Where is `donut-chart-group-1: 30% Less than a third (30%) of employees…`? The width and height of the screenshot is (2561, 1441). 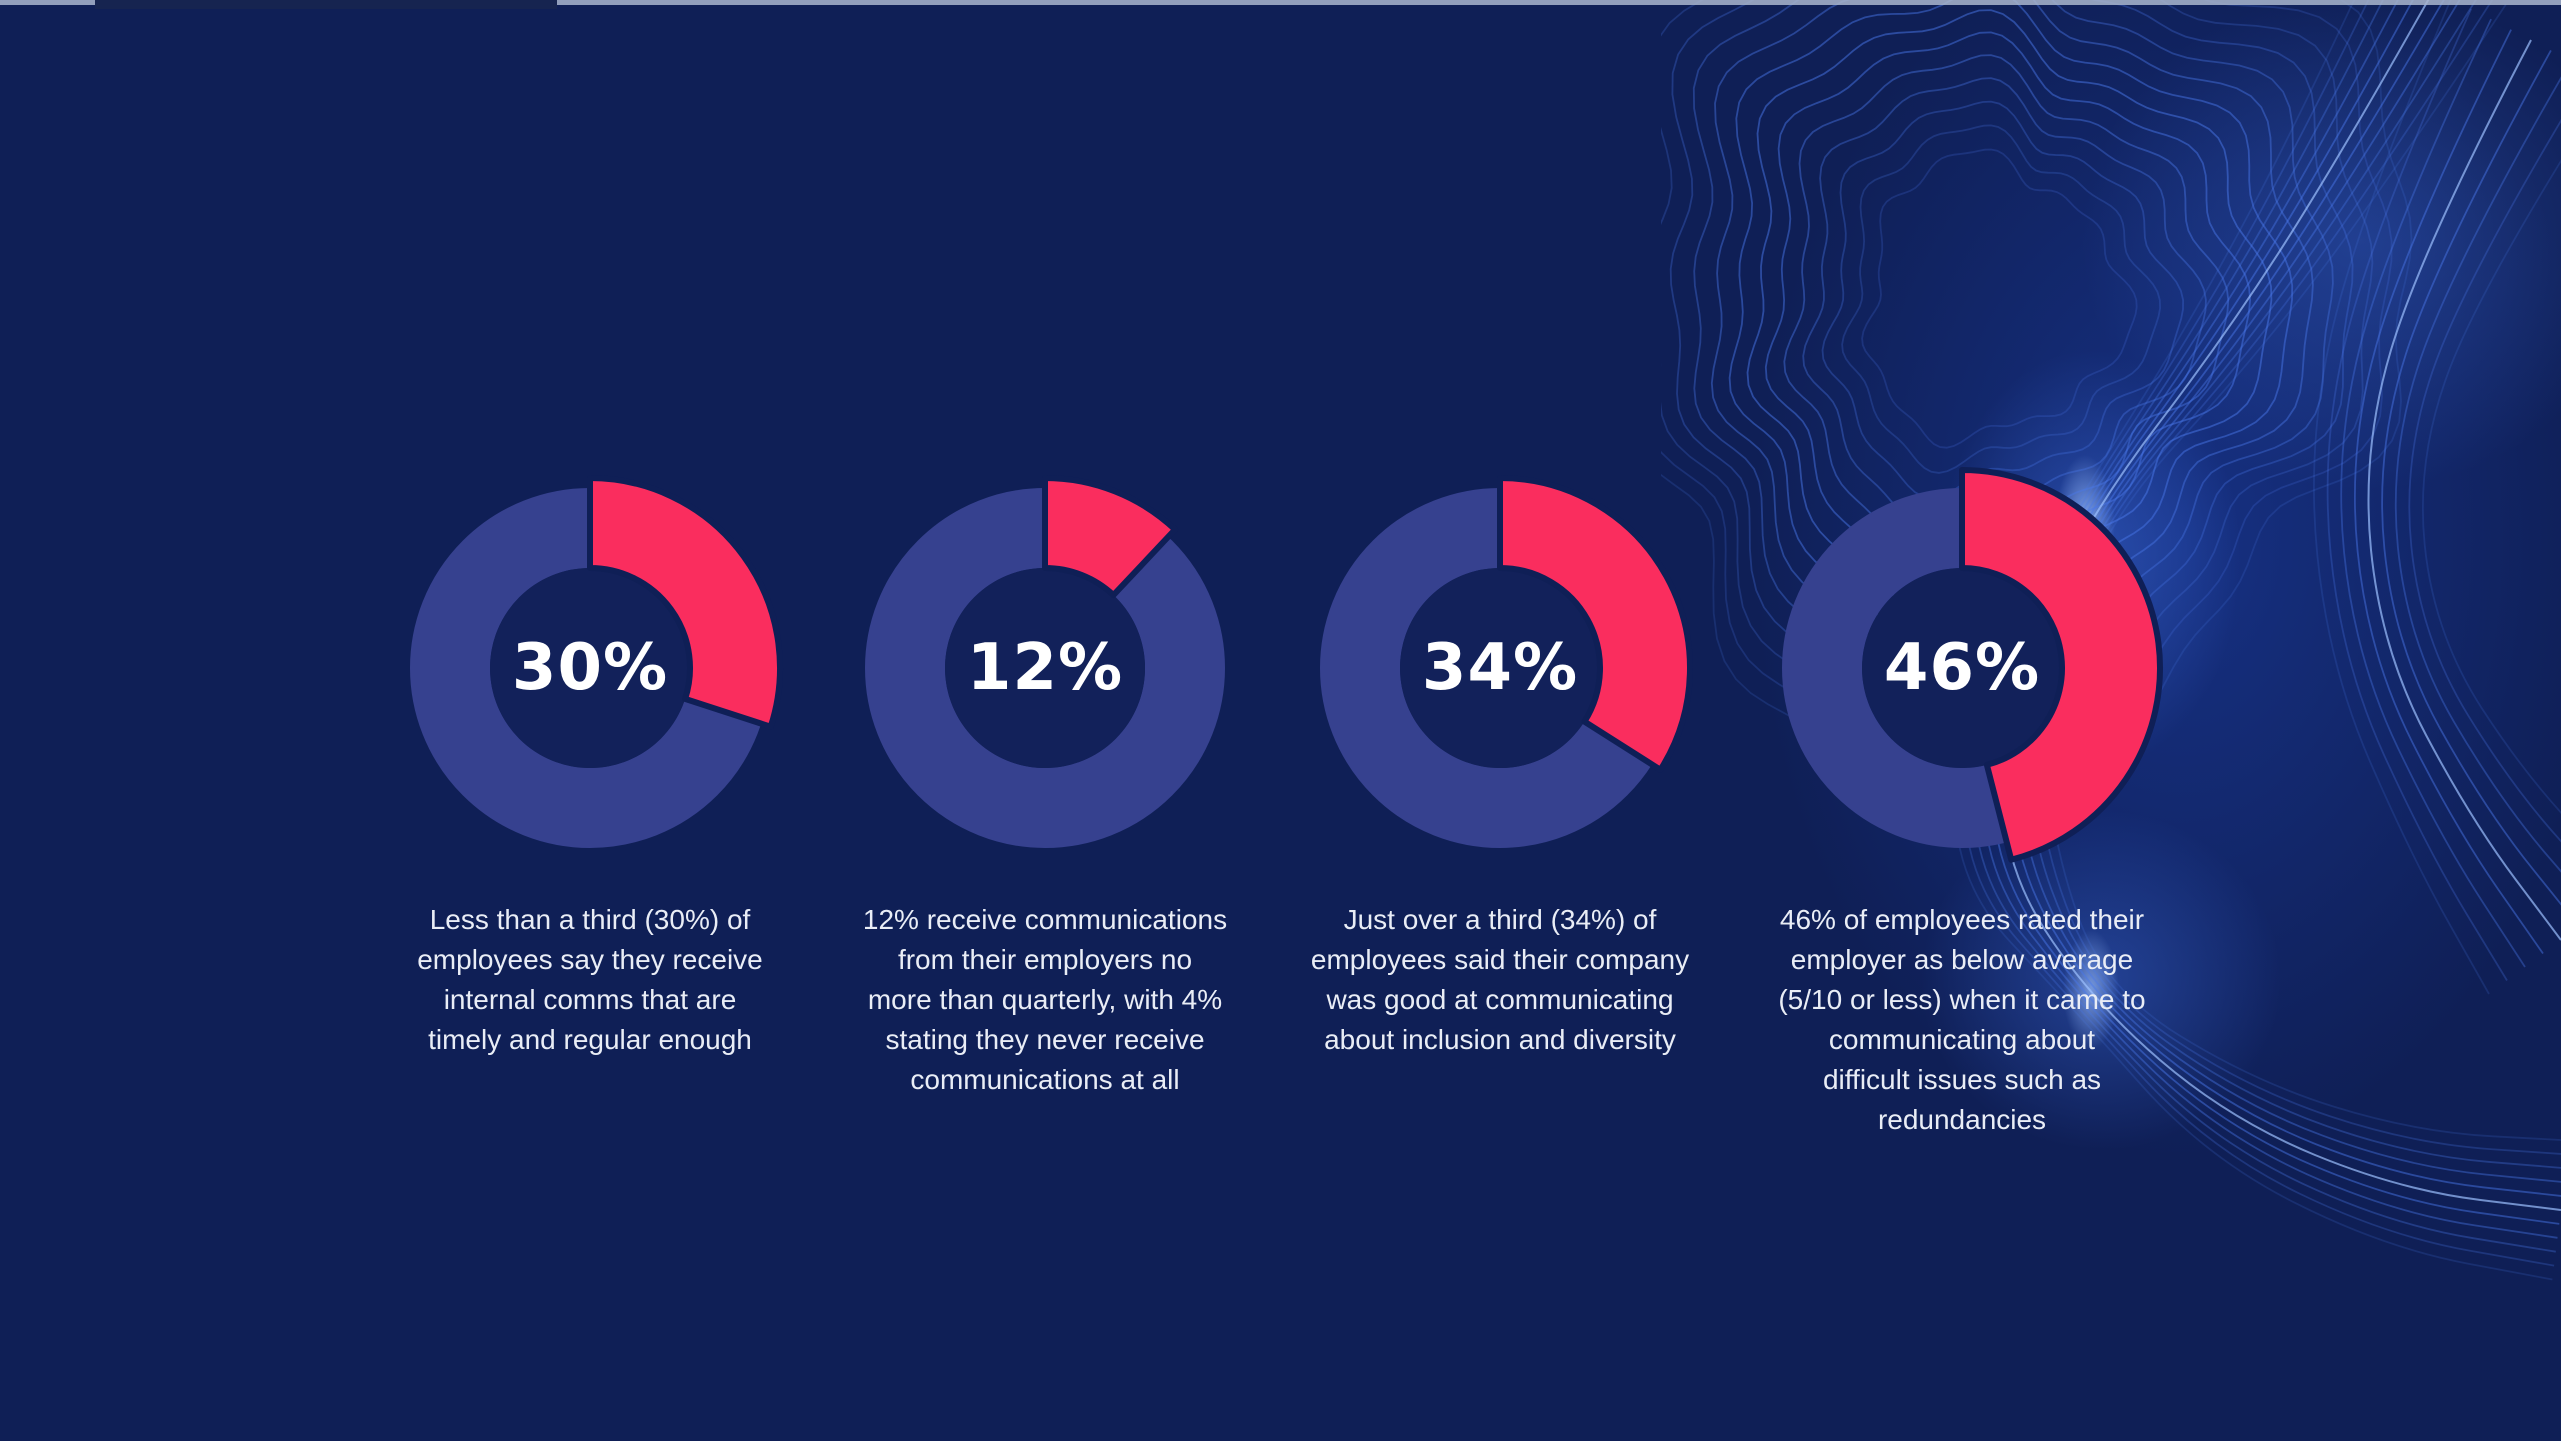
donut-chart-group-1: 30% Less than a third (30%) of employees… is located at coordinates (590, 754).